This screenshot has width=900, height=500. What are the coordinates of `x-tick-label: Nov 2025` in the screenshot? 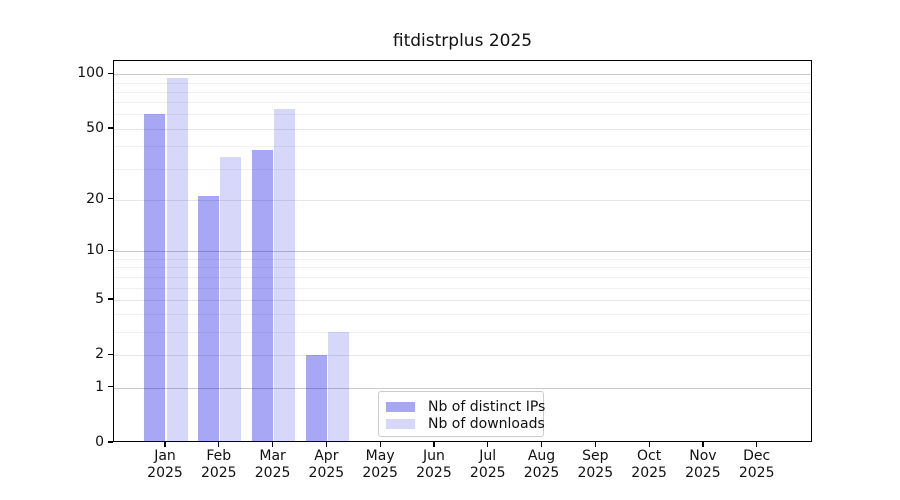 It's located at (703, 465).